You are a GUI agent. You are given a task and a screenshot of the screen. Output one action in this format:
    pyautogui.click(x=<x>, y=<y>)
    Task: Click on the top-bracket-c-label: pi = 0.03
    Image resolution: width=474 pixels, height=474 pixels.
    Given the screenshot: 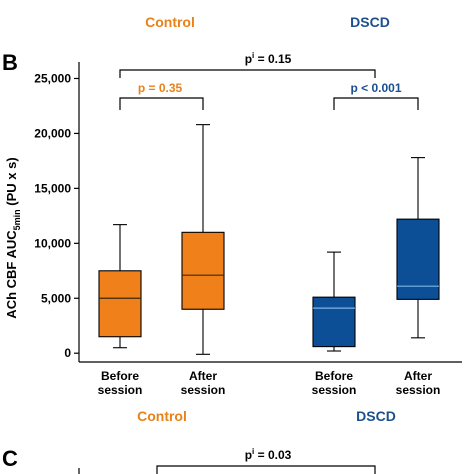 What is the action you would take?
    pyautogui.click(x=268, y=454)
    